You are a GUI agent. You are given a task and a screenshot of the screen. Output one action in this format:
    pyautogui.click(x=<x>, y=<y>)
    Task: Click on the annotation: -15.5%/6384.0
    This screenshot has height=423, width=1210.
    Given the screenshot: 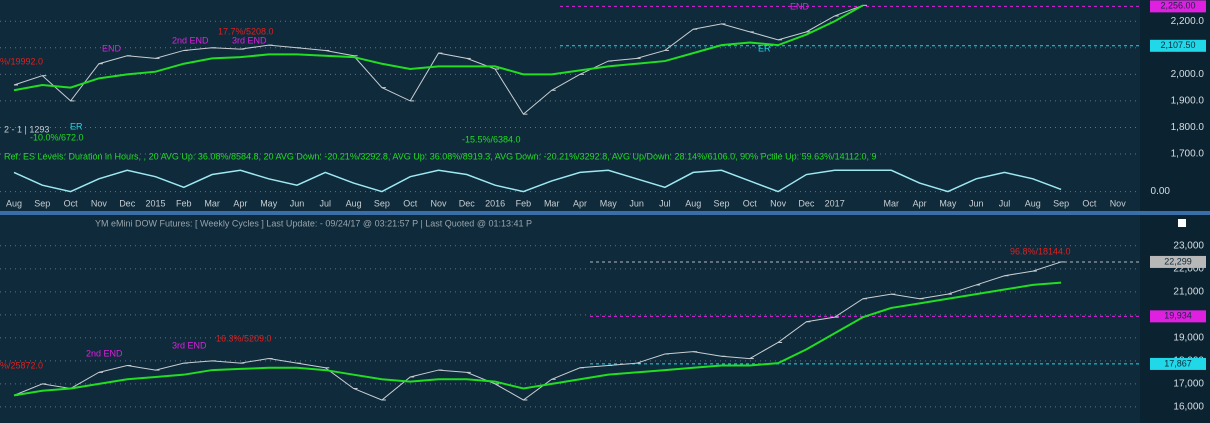 What is the action you would take?
    pyautogui.click(x=491, y=139)
    